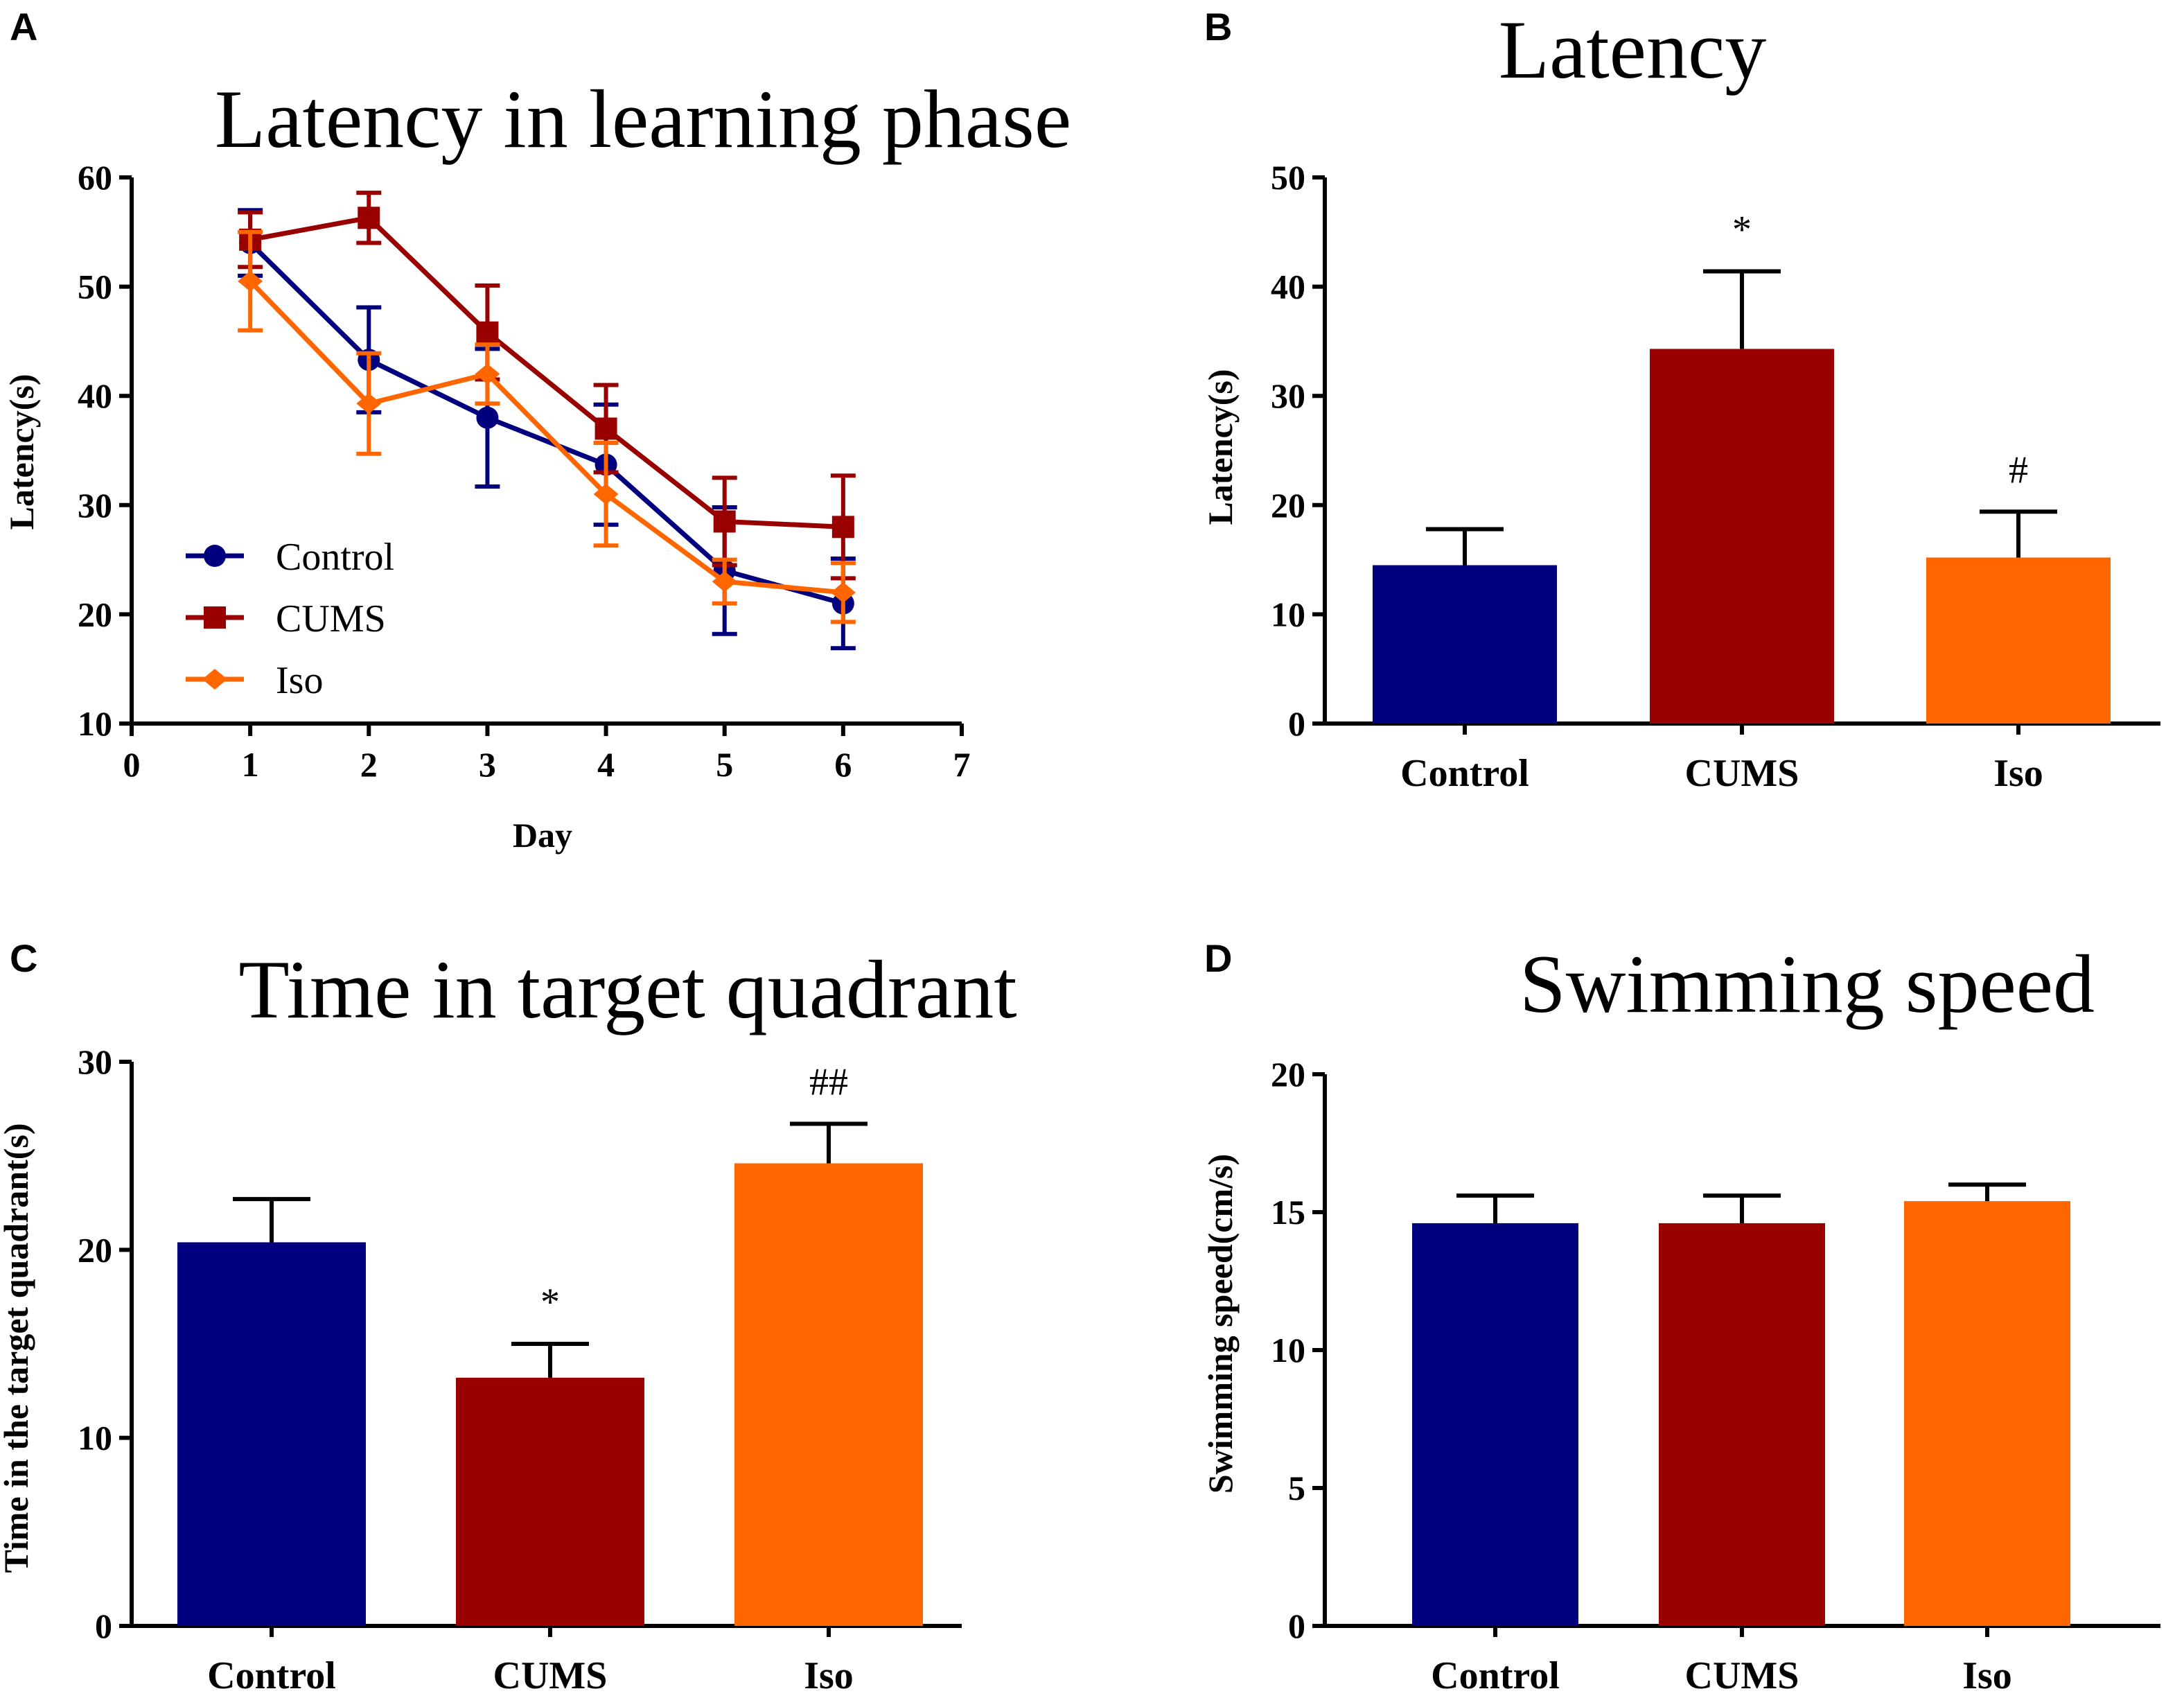 The image size is (2184, 1698). I want to click on panel-d-ytick-label: 20, so click(1288, 1074).